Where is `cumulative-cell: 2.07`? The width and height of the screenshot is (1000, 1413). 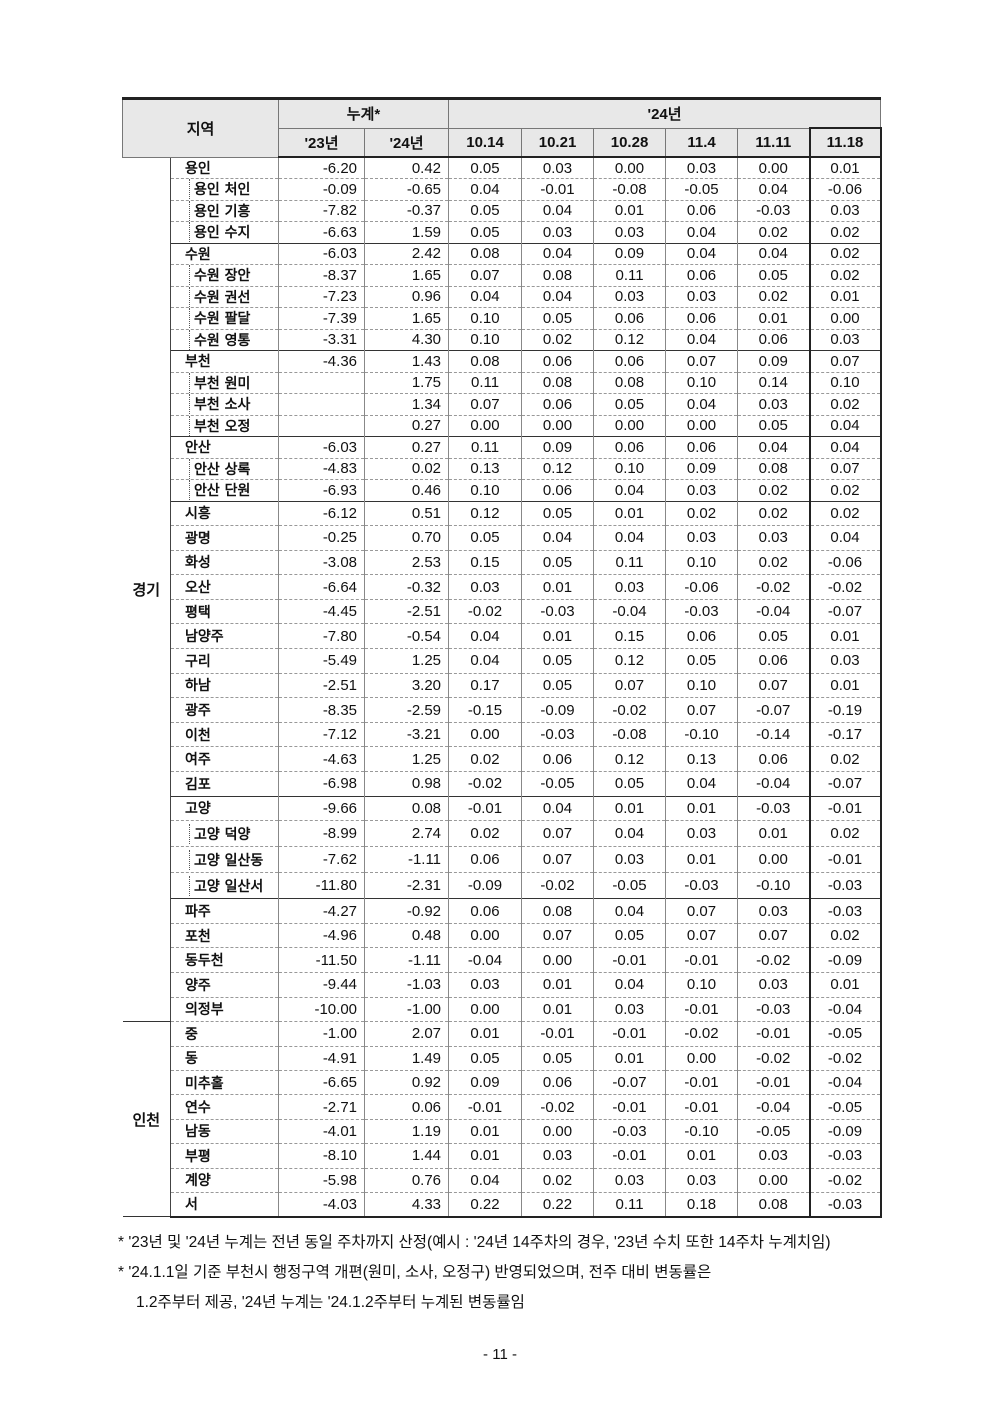
cumulative-cell: 2.07 is located at coordinates (406, 1034).